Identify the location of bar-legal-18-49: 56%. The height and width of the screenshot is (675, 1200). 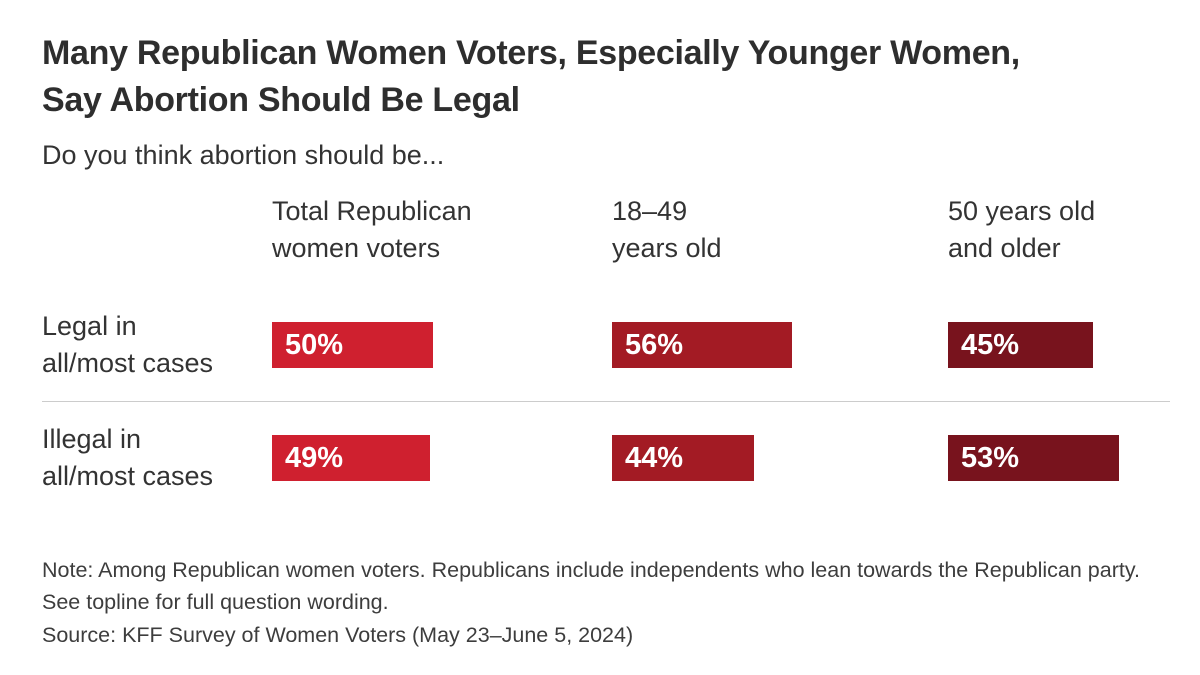
(702, 345).